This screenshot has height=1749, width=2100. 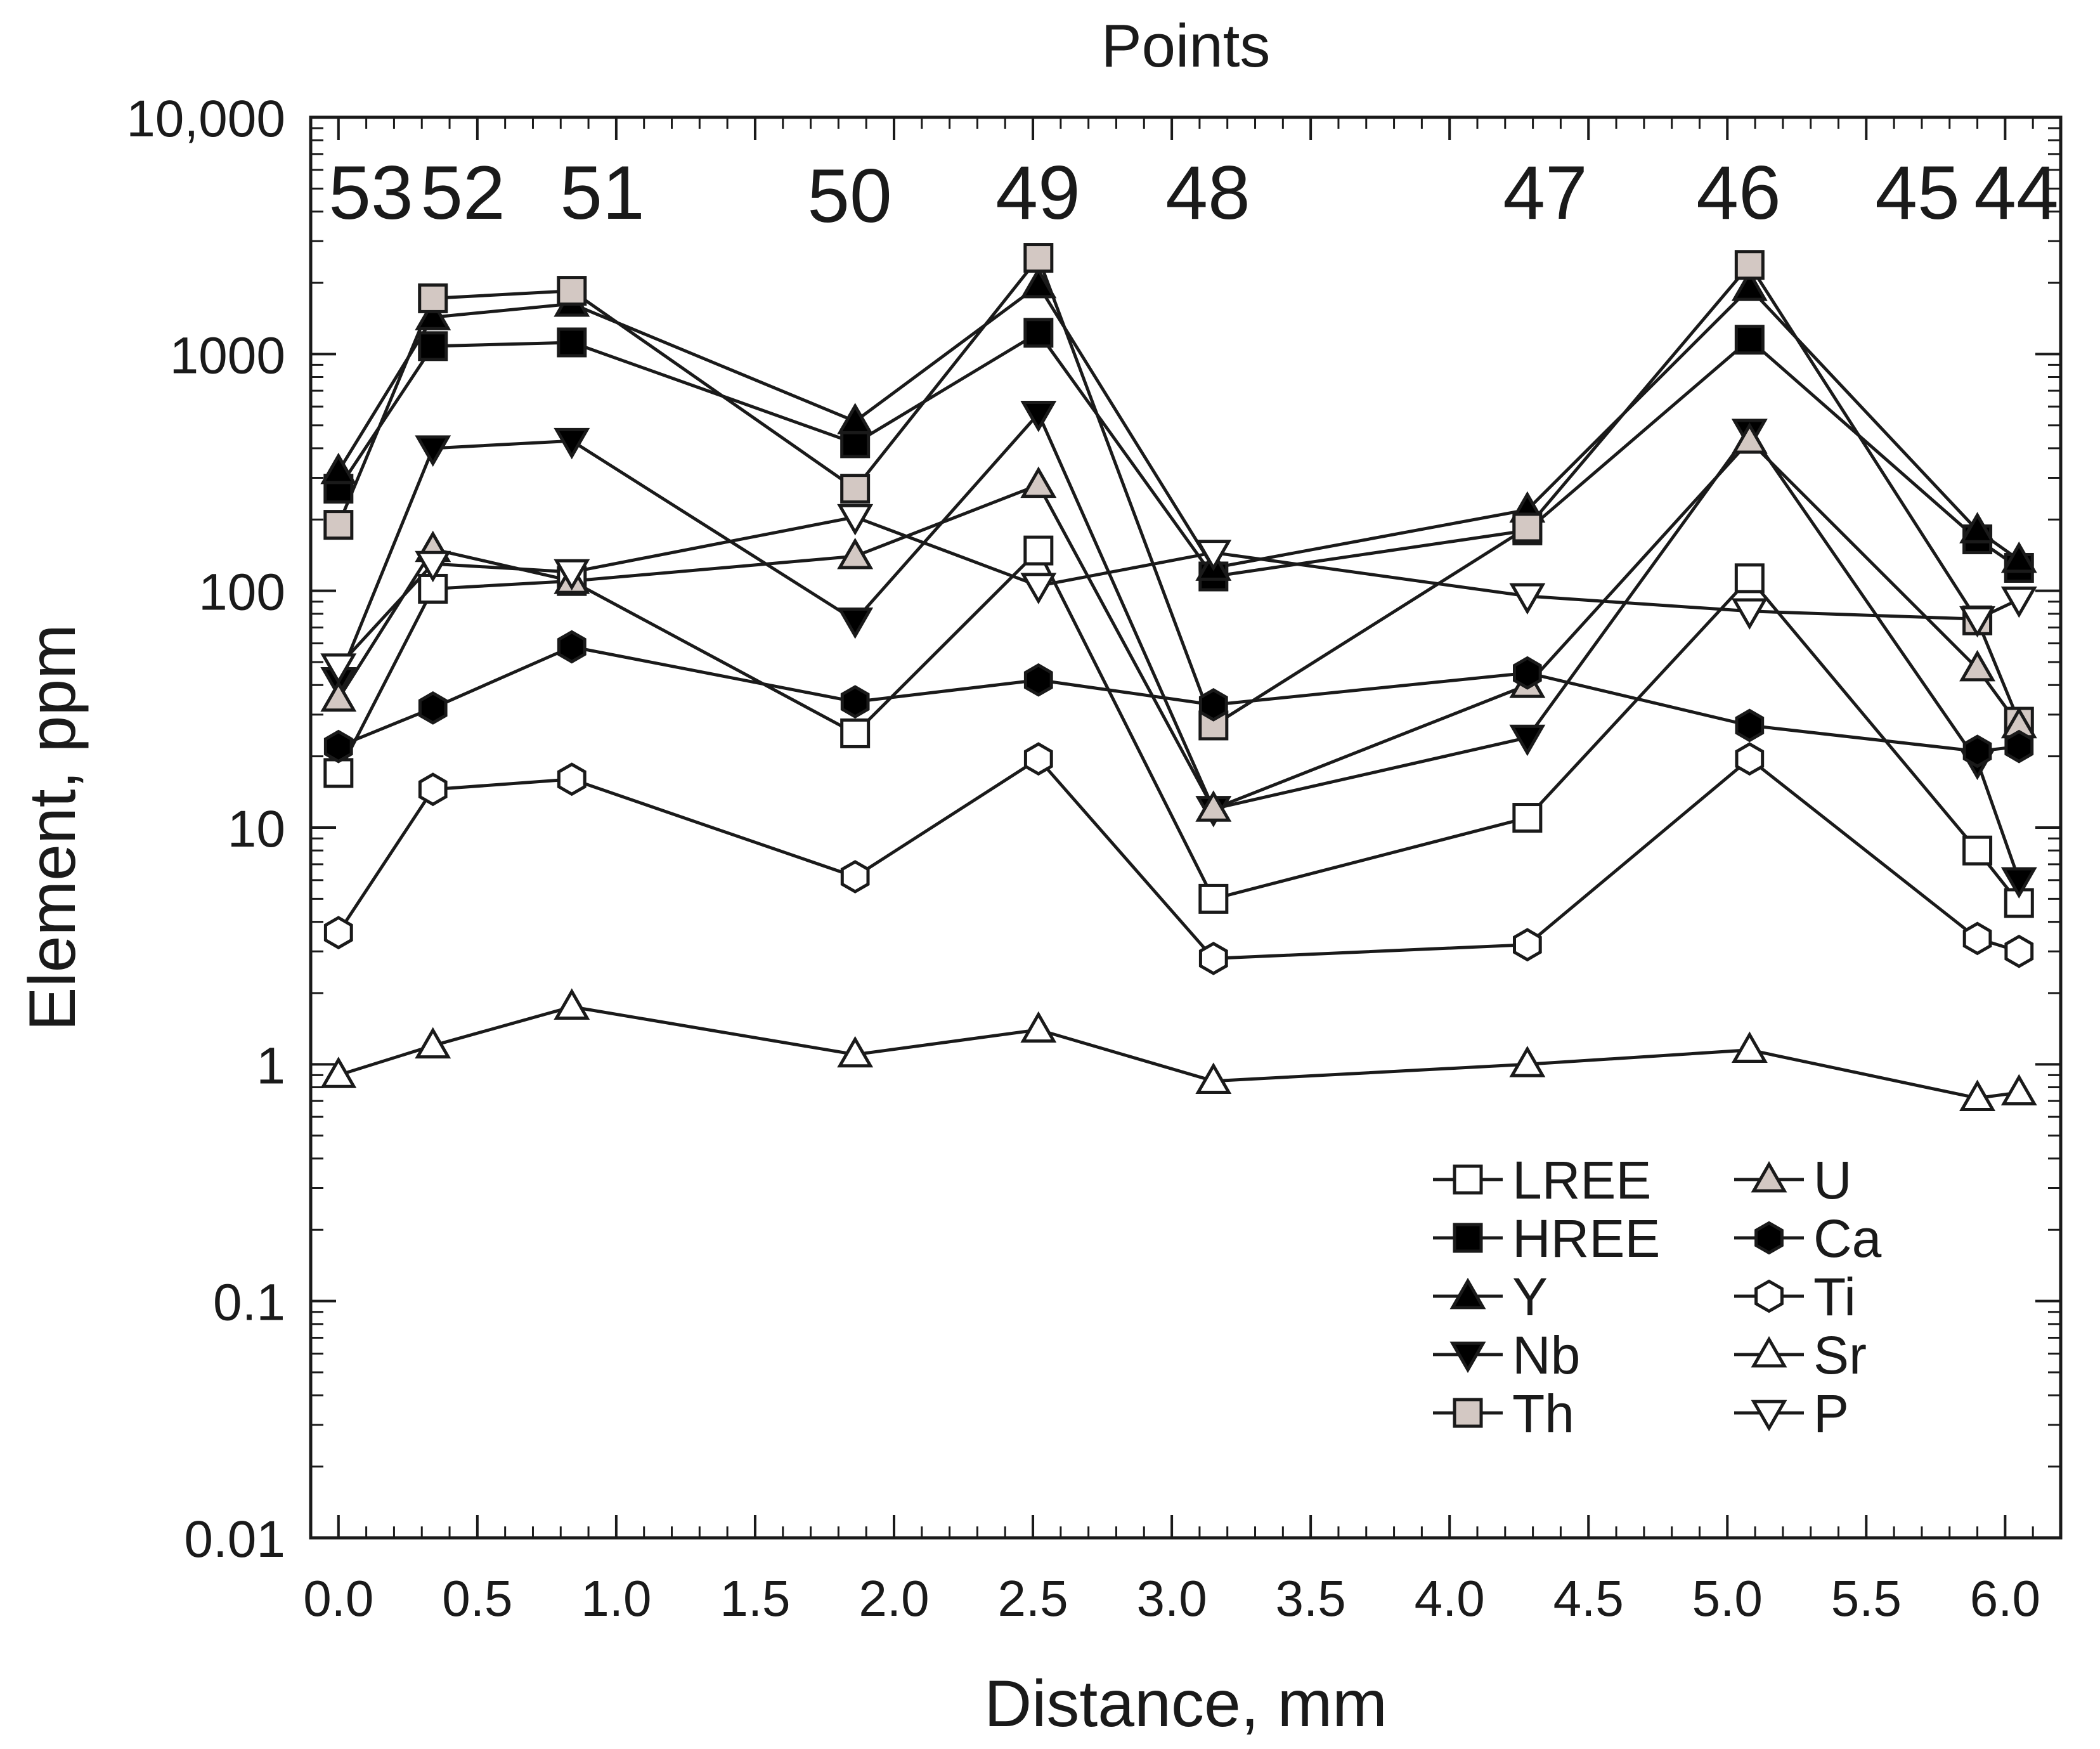 What do you see at coordinates (1033, 1598) in the screenshot?
I see `x-tick-label: 2.5` at bounding box center [1033, 1598].